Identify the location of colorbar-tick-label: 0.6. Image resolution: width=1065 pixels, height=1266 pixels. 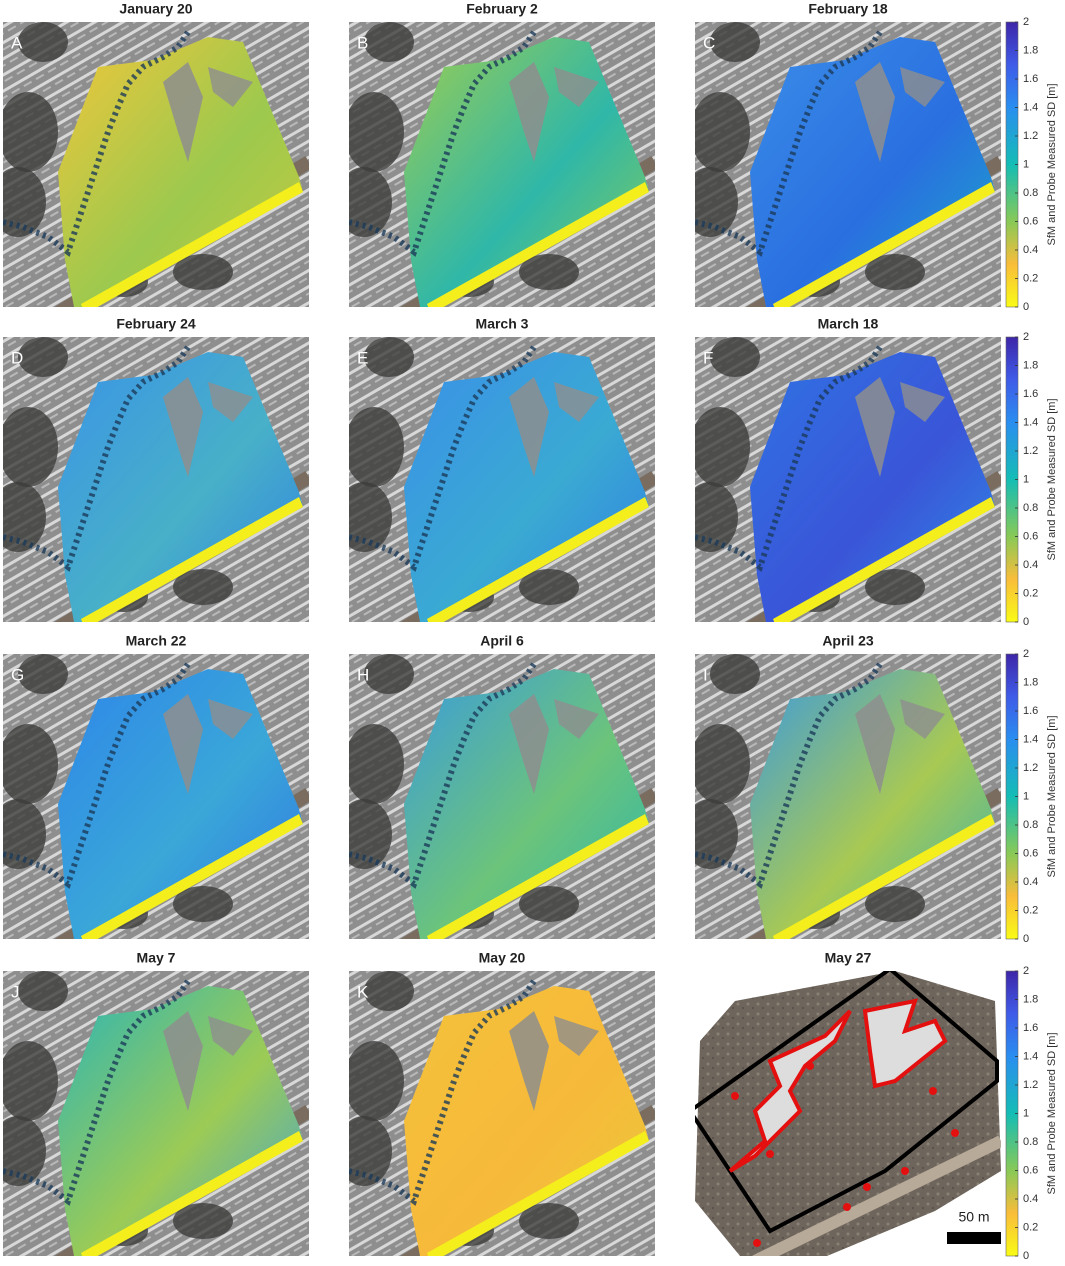
(1030, 536).